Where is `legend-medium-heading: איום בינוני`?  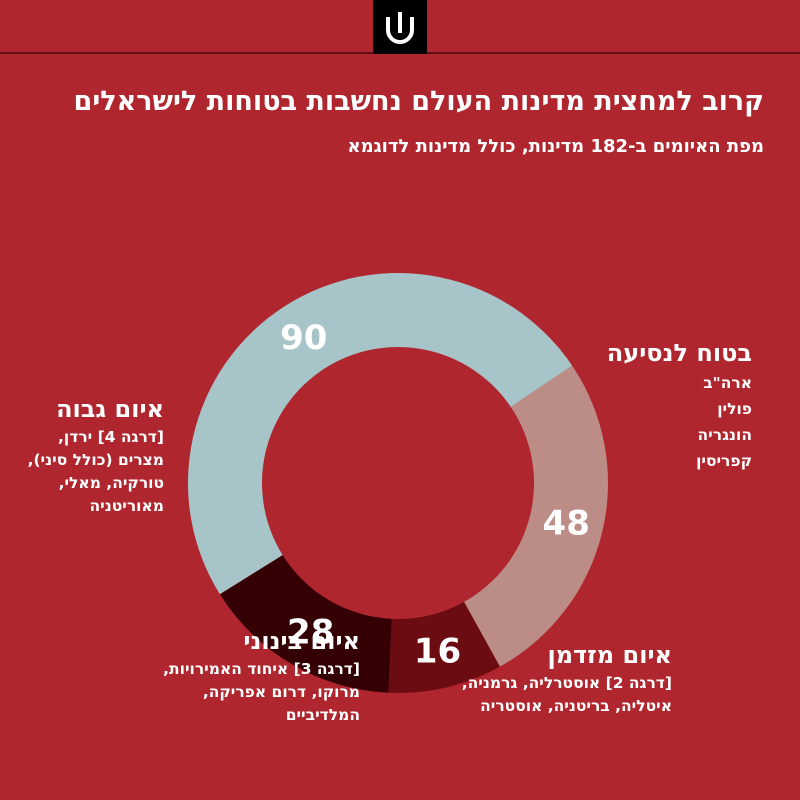
legend-medium-heading: איום בינוני is located at coordinates (301, 641).